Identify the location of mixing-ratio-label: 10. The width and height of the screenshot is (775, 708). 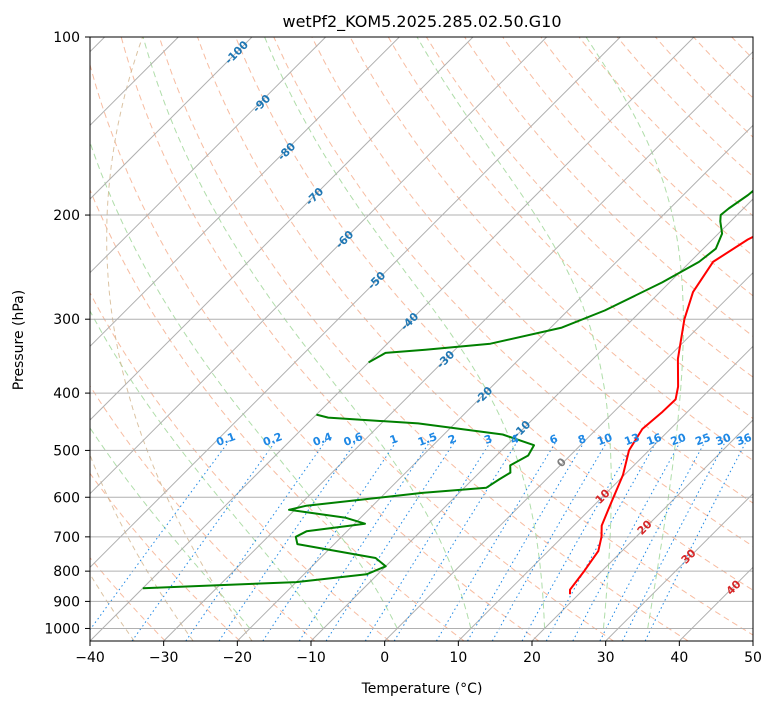
(604, 440).